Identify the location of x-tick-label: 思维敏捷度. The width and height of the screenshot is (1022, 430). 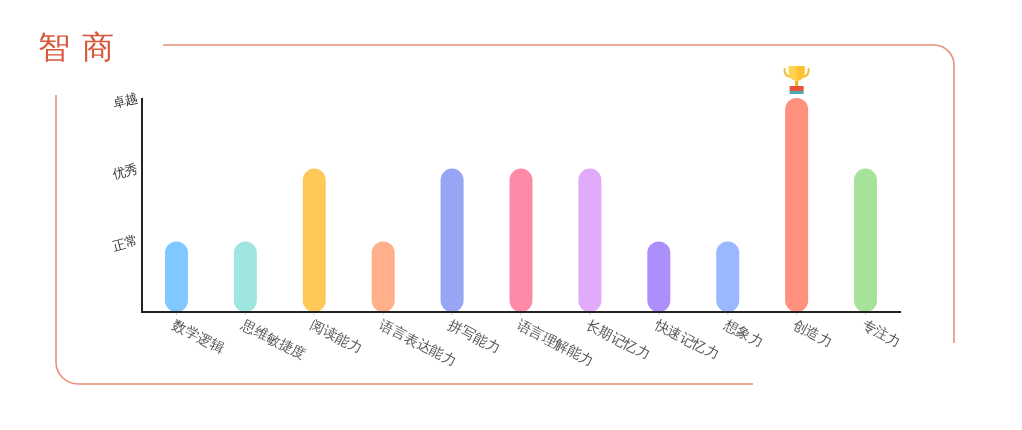
(273, 339).